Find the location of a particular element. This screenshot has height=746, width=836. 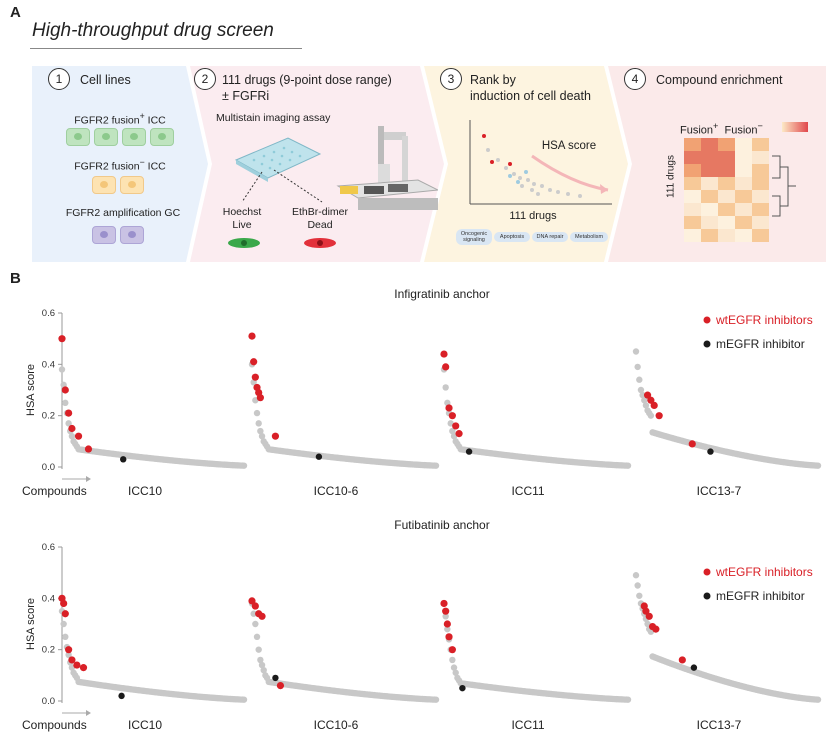

cell-line-label: ICC13-7 is located at coordinates (719, 491).